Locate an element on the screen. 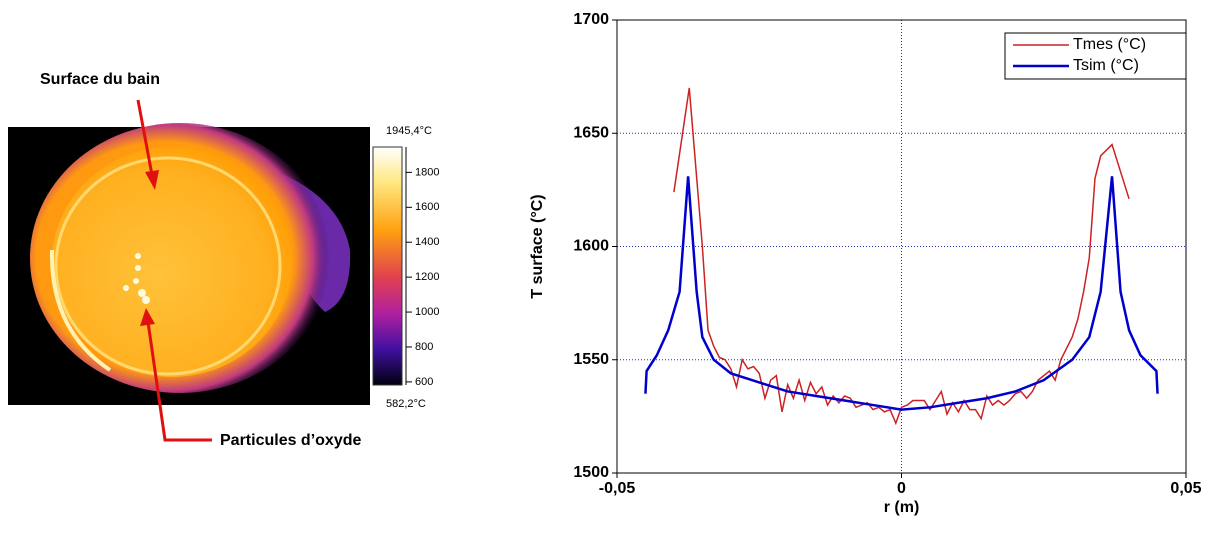 Image resolution: width=1218 pixels, height=534 pixels. x-axis-label: r (m) is located at coordinates (902, 507).